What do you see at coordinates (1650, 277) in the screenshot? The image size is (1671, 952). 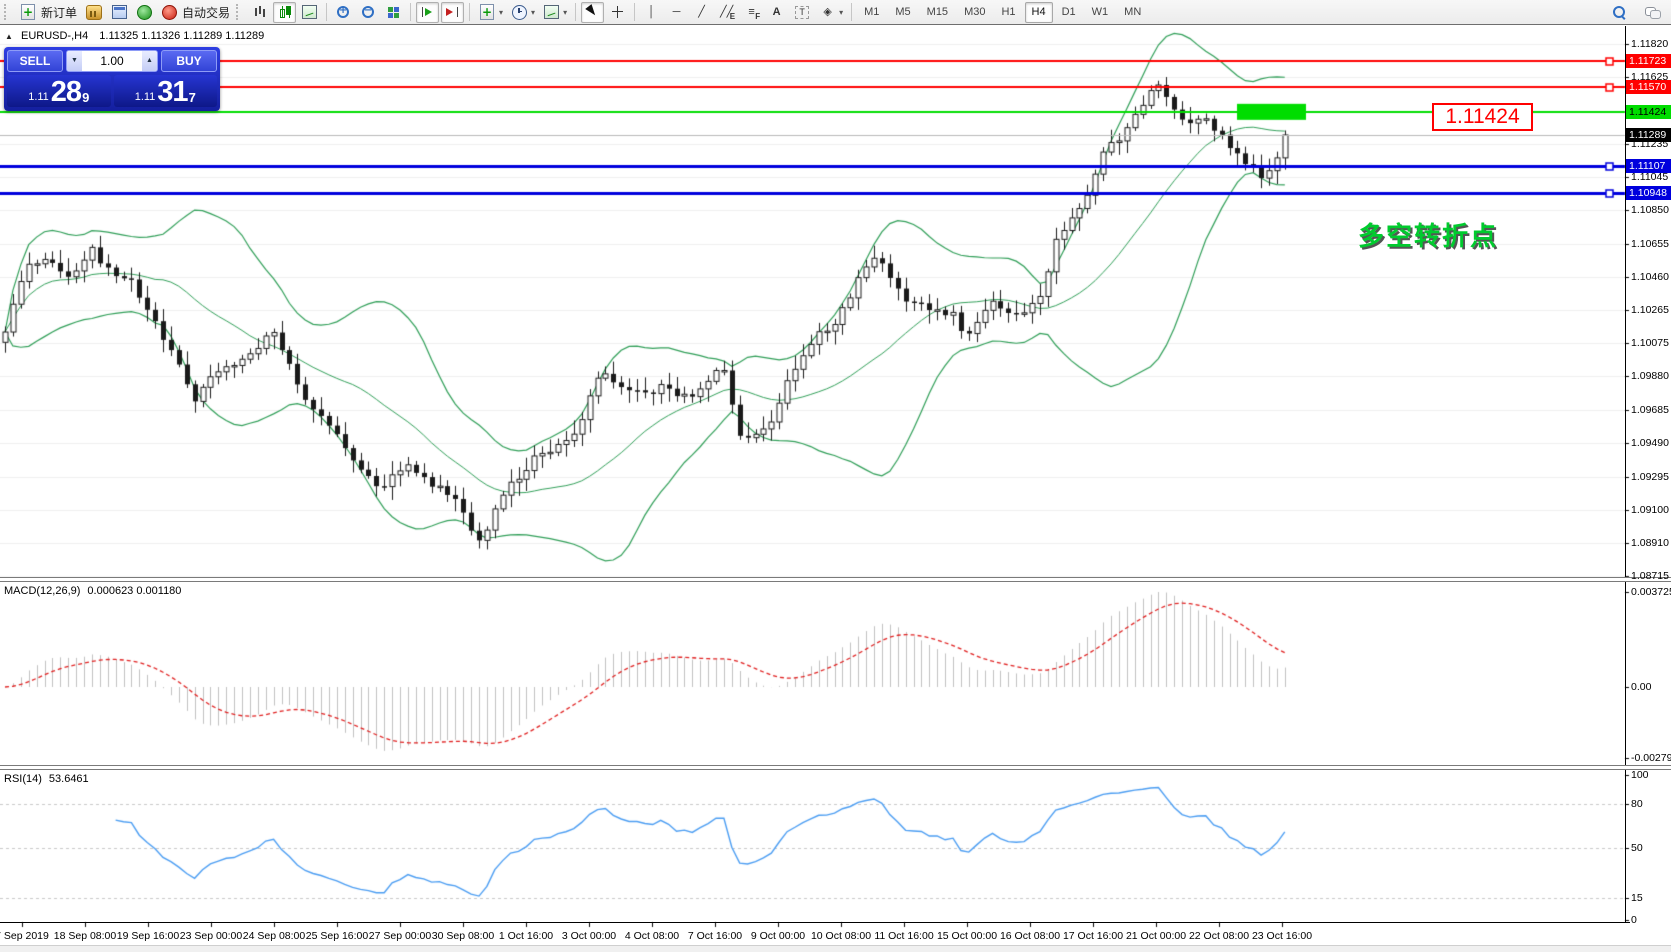 I see `price-tick-label: 1.10460` at bounding box center [1650, 277].